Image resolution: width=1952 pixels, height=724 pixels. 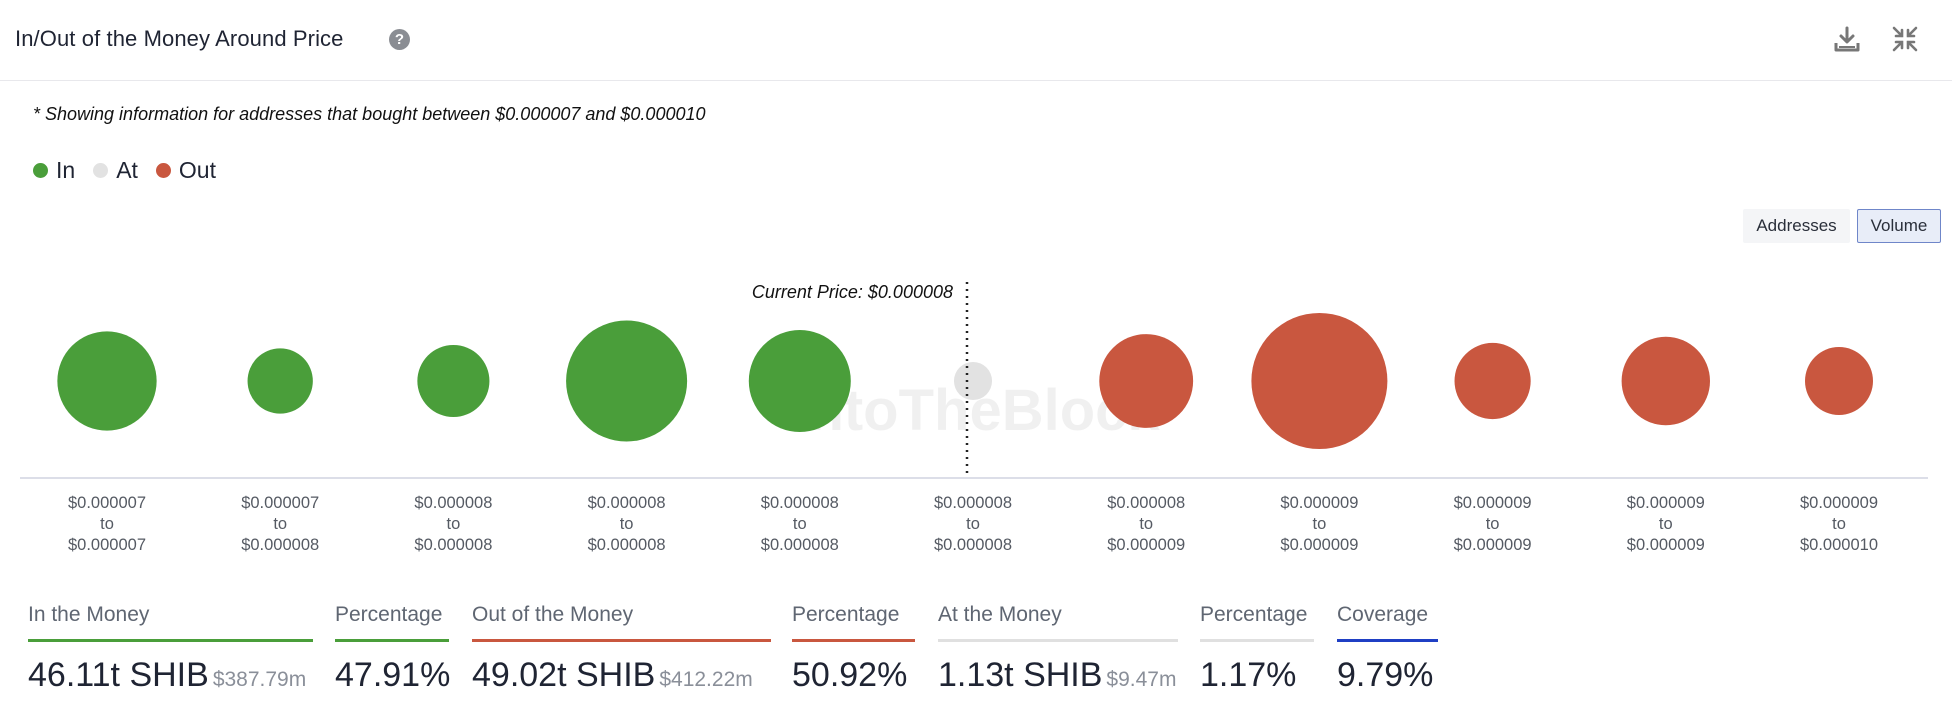 What do you see at coordinates (800, 503) in the screenshot?
I see `tick-label-5-1: $0.000008` at bounding box center [800, 503].